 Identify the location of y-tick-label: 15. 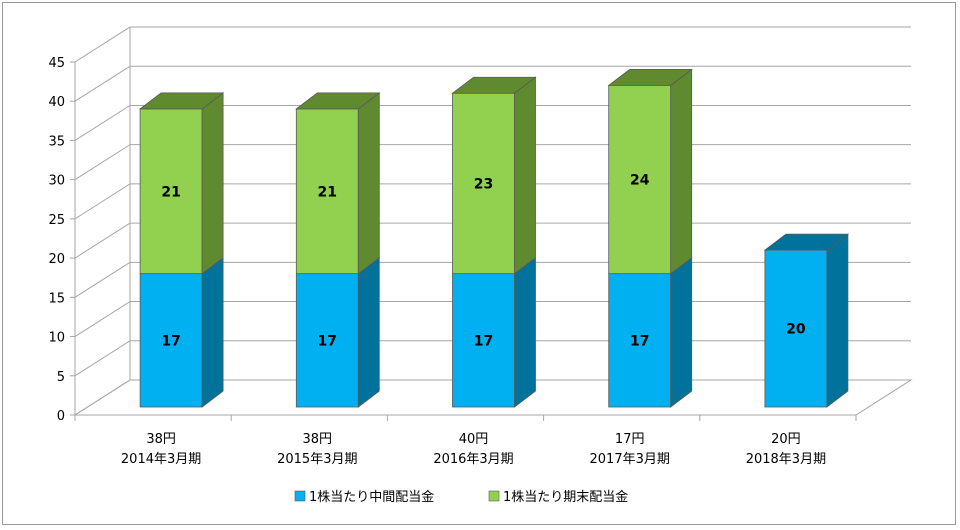
(56, 298).